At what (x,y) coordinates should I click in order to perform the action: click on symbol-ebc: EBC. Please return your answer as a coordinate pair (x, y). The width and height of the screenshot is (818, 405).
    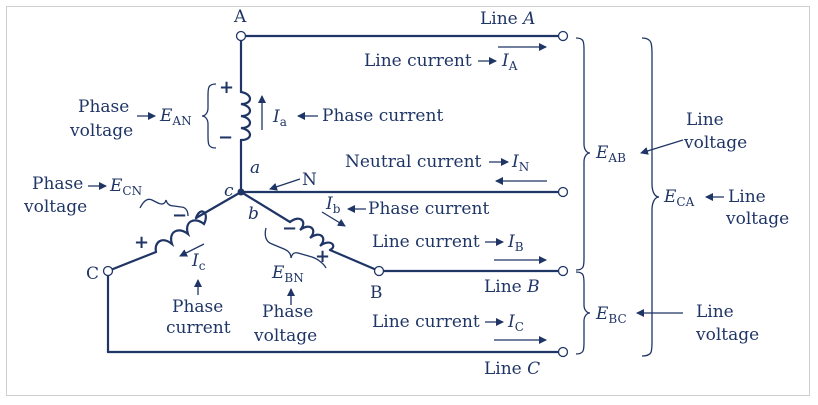
    Looking at the image, I should click on (611, 315).